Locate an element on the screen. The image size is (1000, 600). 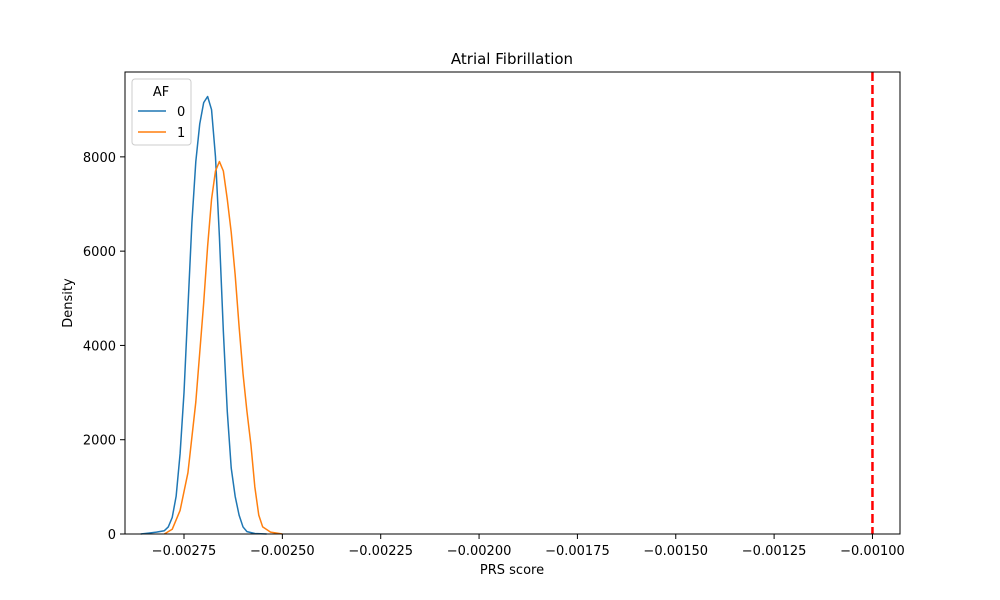
x-tick-label: −0.00275 is located at coordinates (184, 551).